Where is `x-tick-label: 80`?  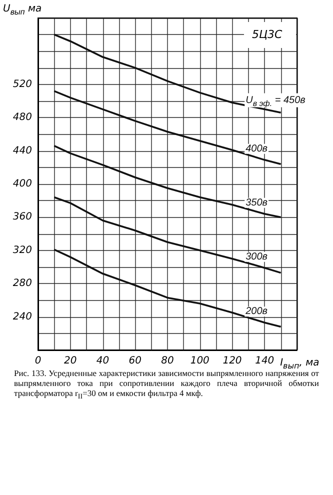
x-tick-label: 80 is located at coordinates (167, 361).